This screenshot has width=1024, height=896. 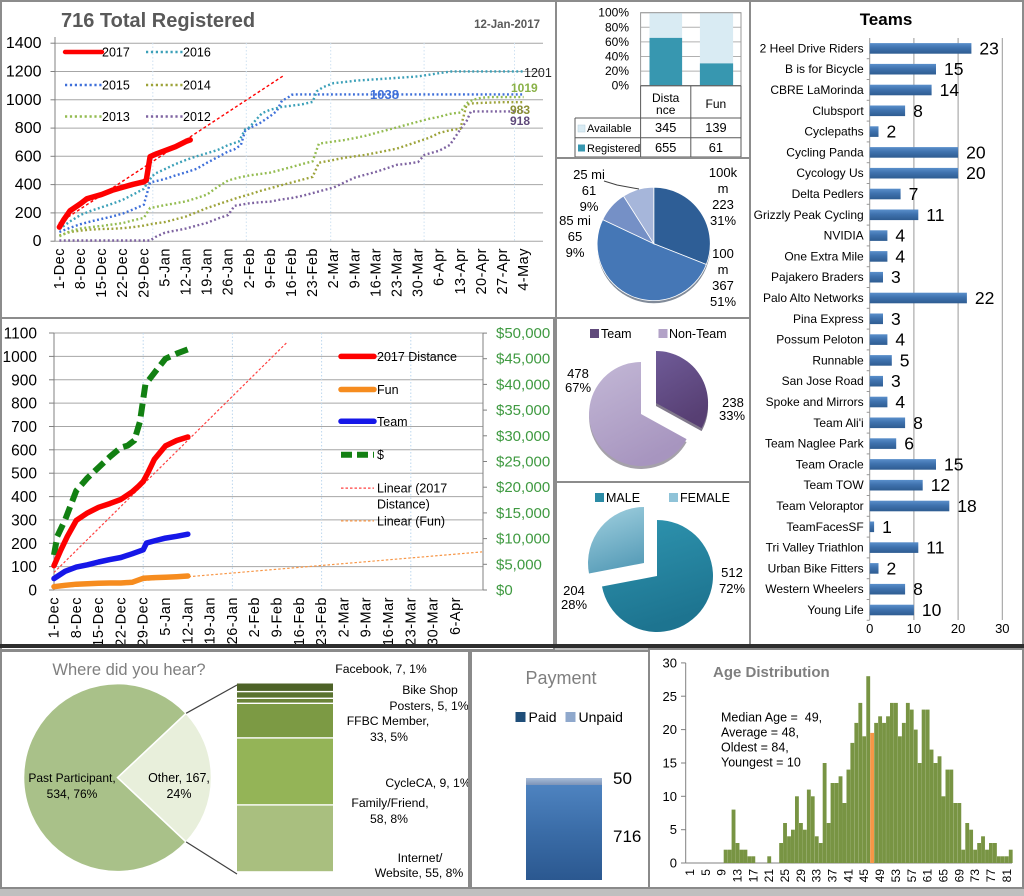 I want to click on svg-text: Palo Alto Networks, so click(x=813, y=298).